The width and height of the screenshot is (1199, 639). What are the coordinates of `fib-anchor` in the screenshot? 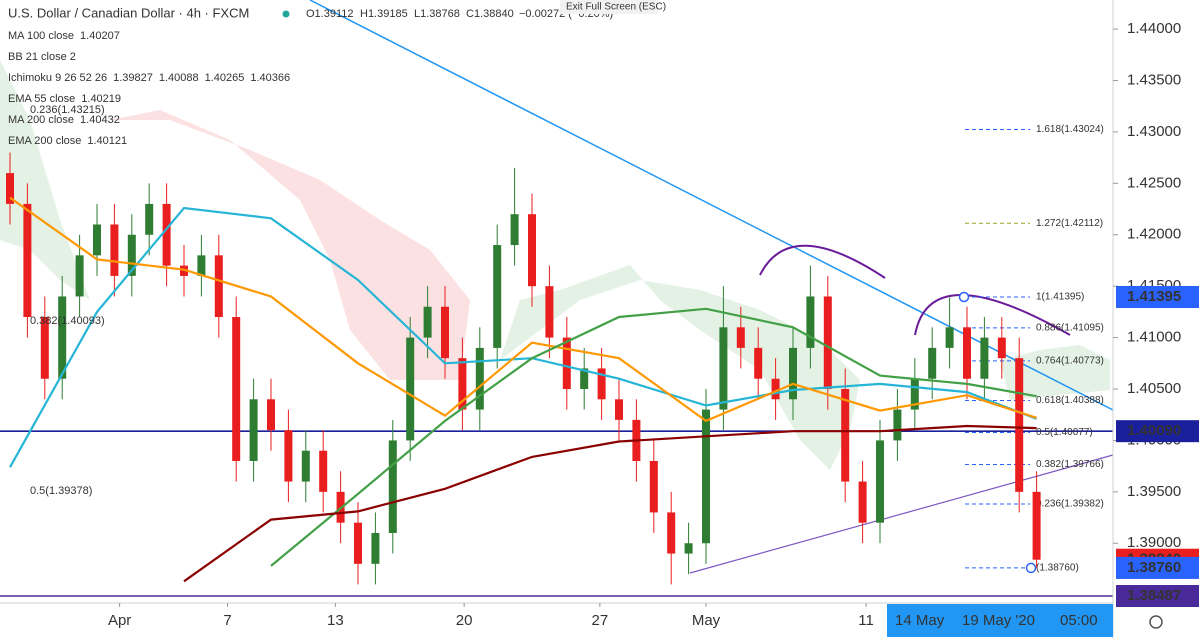 It's located at (1031, 568).